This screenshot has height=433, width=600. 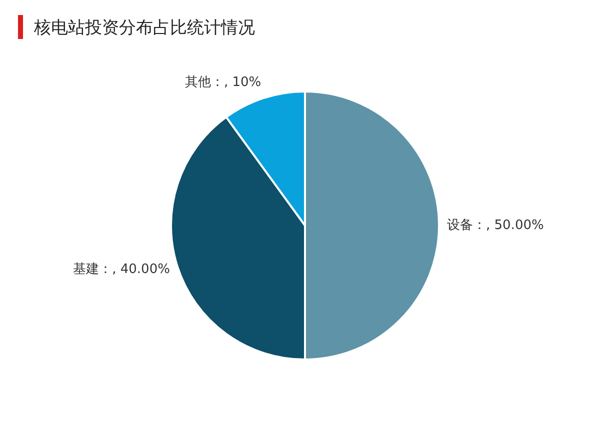 What do you see at coordinates (495, 225) in the screenshot?
I see `slice-label: 设备：, 50.00%` at bounding box center [495, 225].